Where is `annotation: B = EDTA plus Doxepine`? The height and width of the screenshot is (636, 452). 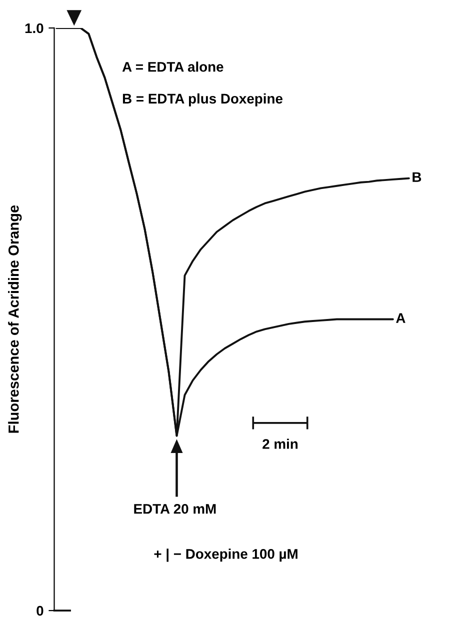
annotation: B = EDTA plus Doxepine is located at coordinates (202, 99).